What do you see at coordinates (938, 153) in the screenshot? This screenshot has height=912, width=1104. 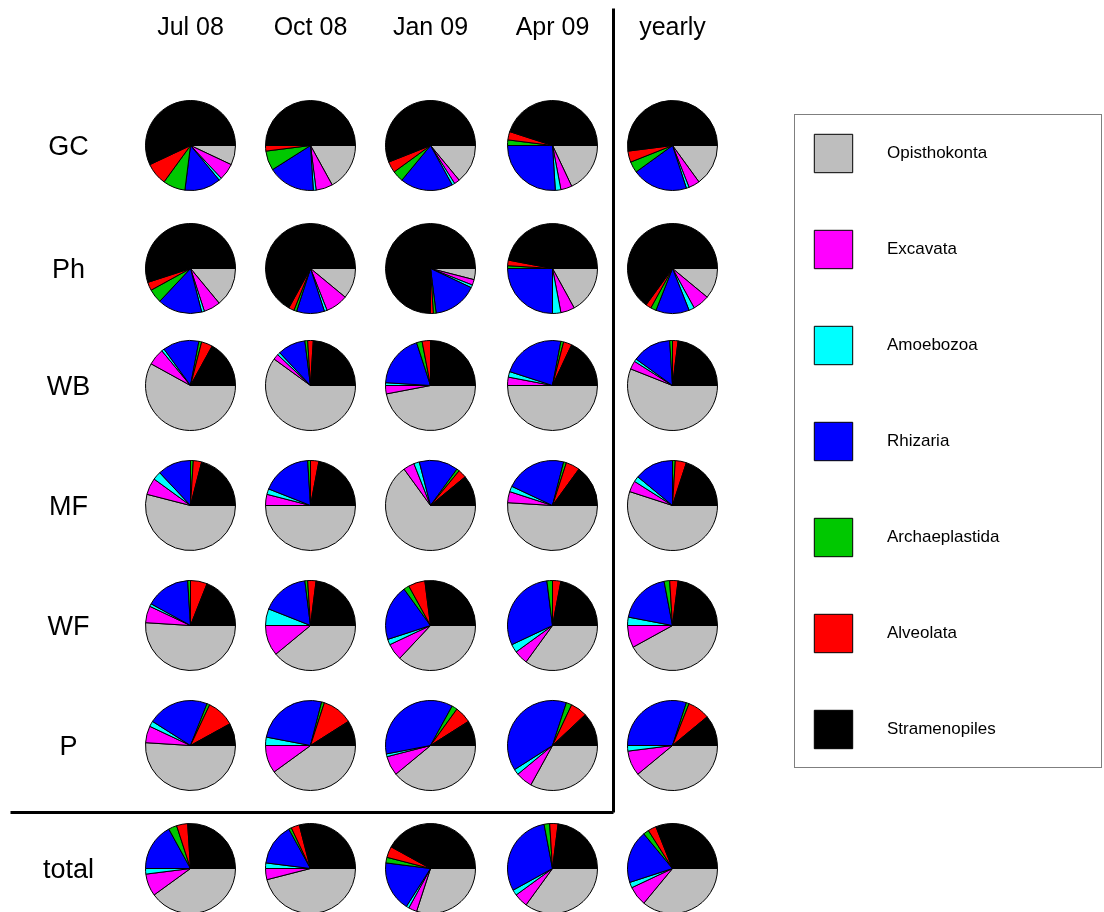 I see `legend-label: Opisthokonta` at bounding box center [938, 153].